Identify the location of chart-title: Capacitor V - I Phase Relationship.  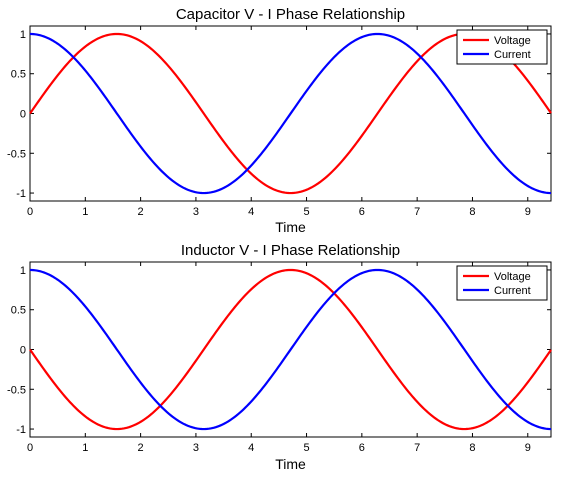
(290, 14).